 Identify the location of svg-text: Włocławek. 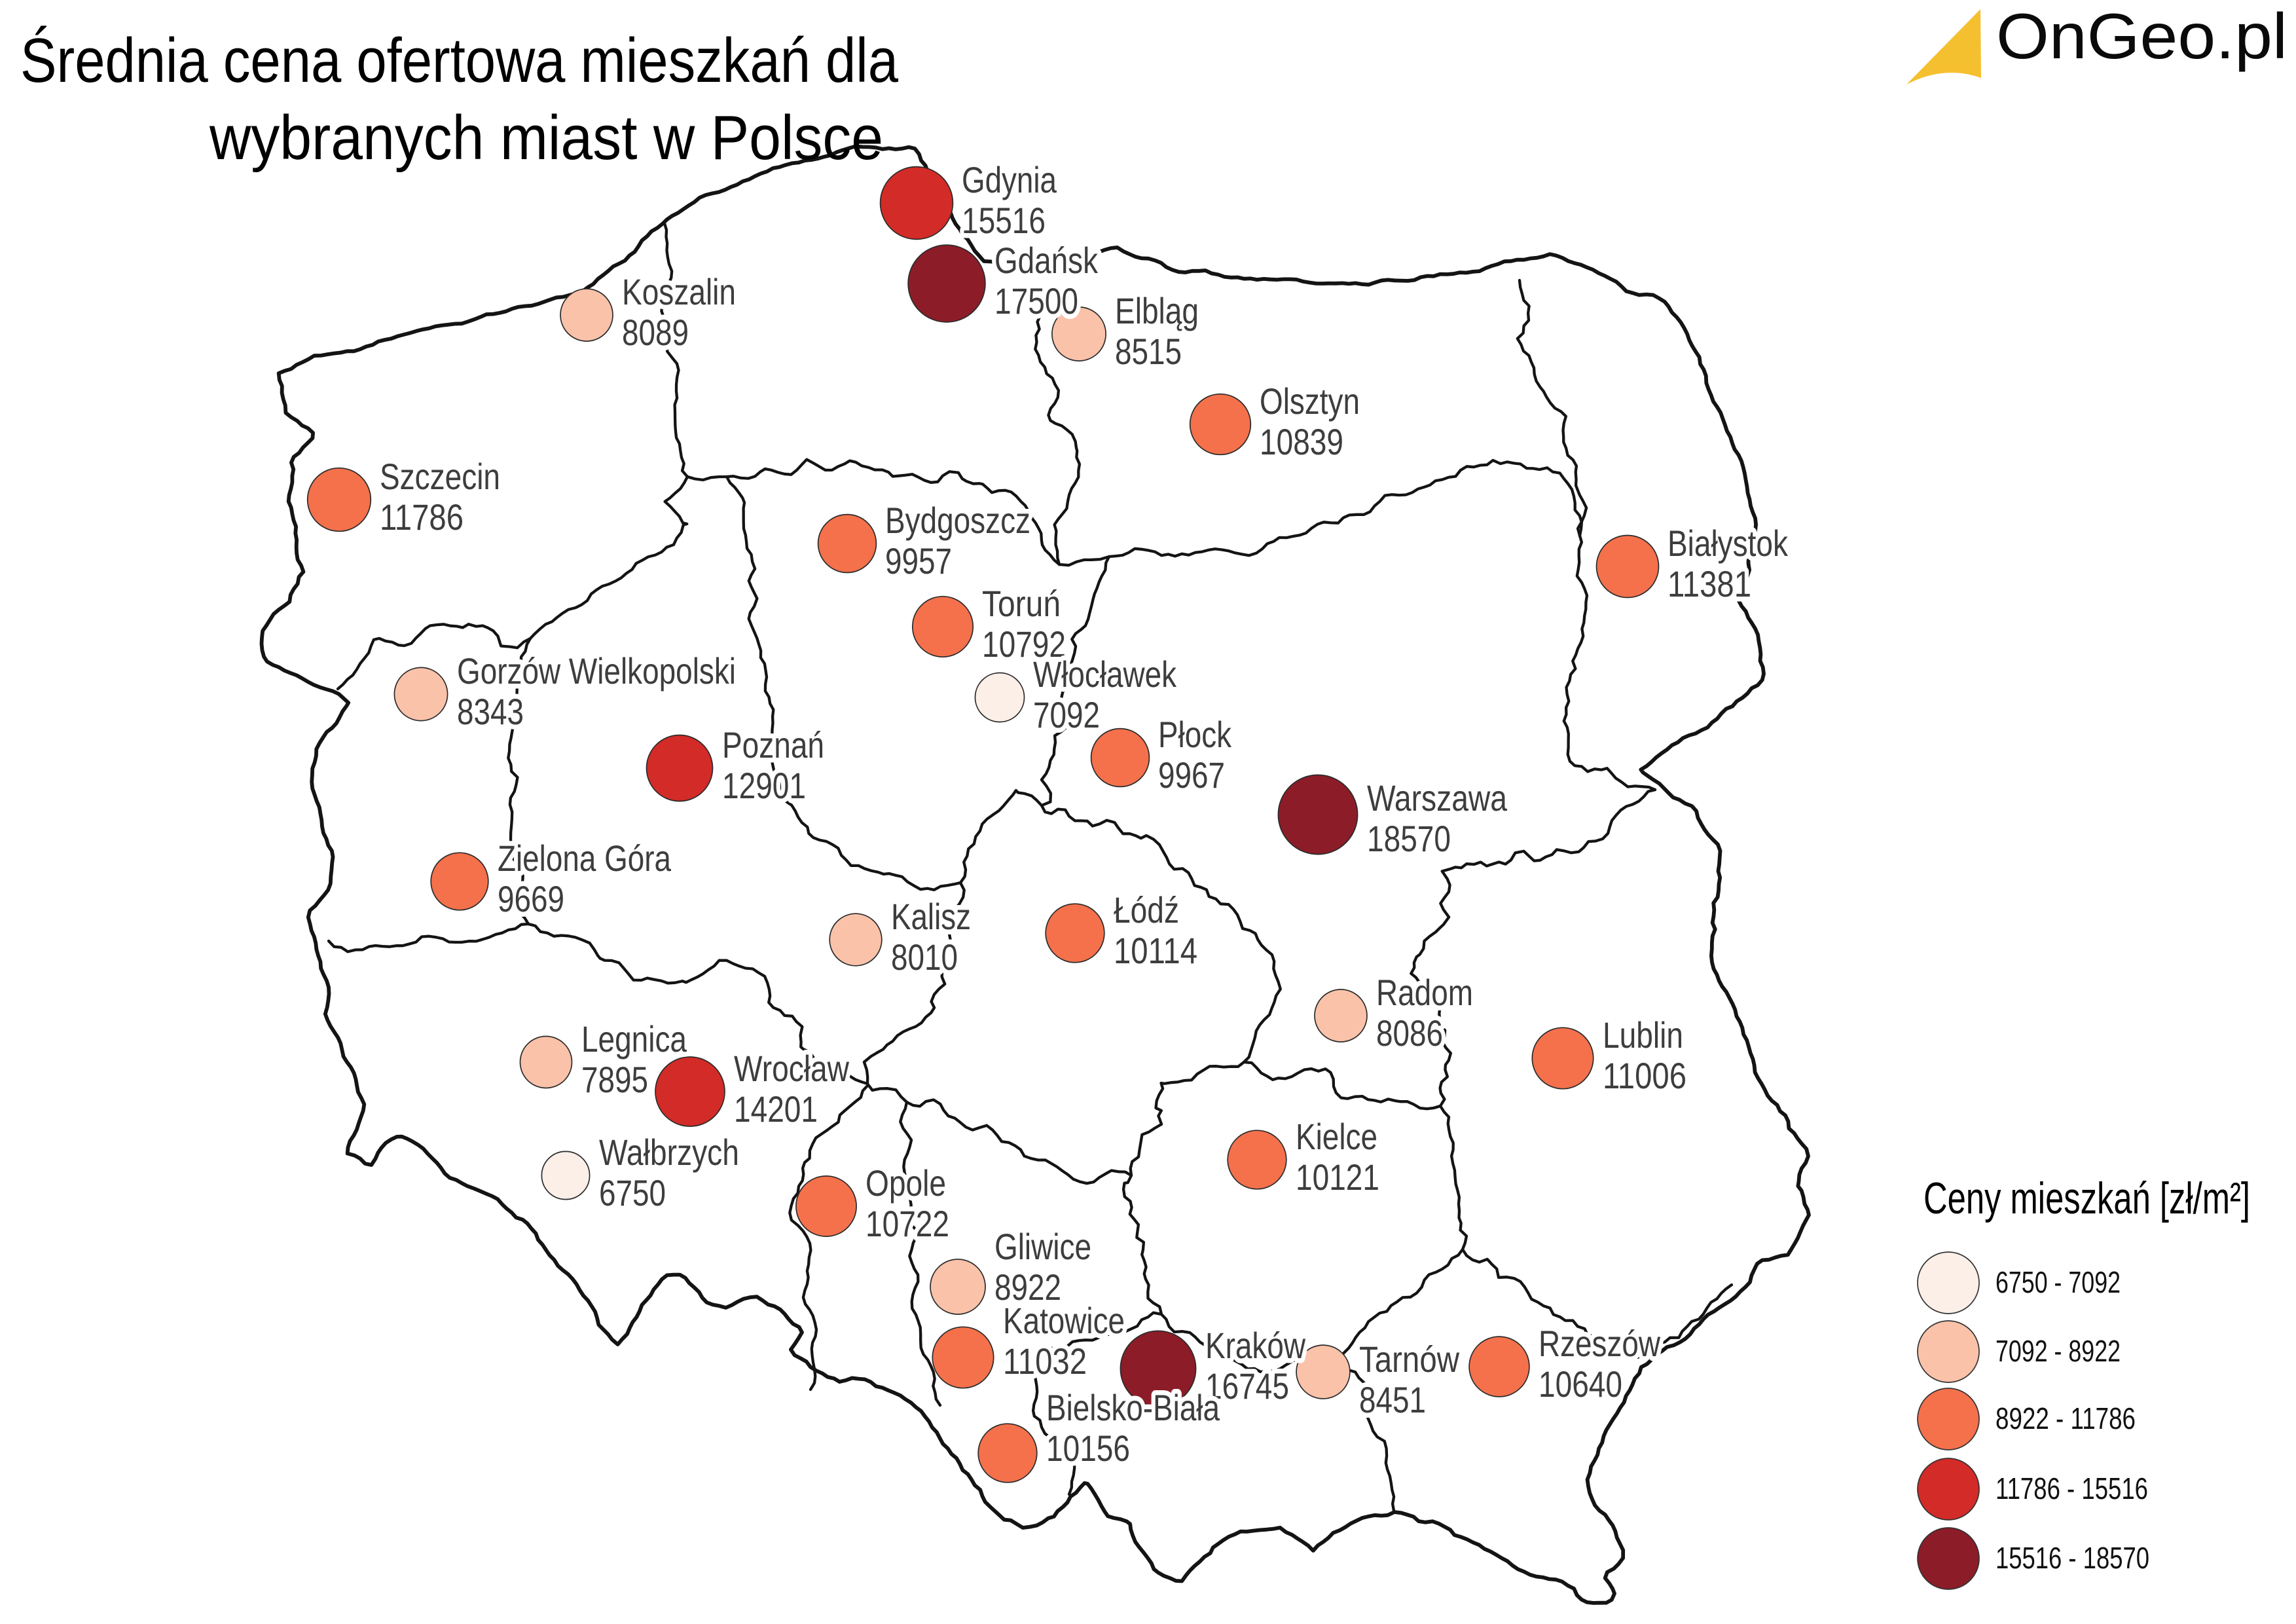
(1105, 674).